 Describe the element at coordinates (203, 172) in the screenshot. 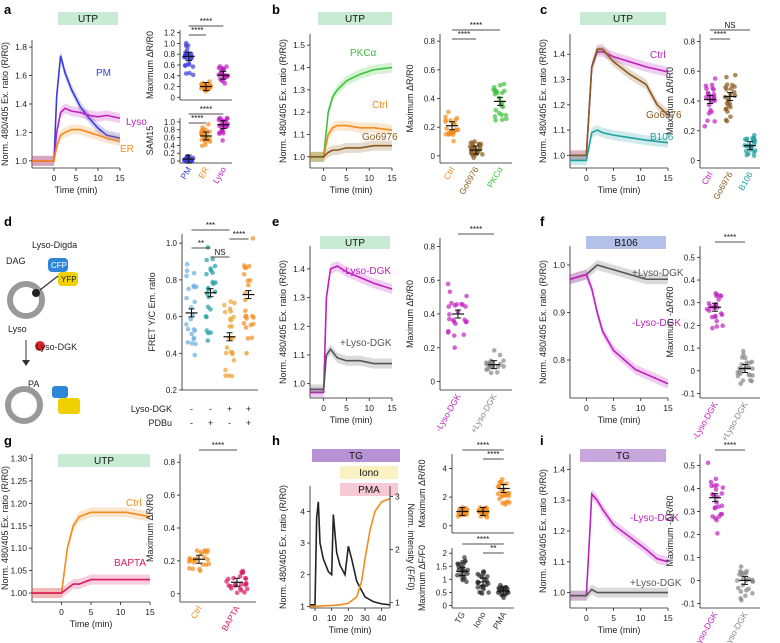

I see `group-label: ER` at that location.